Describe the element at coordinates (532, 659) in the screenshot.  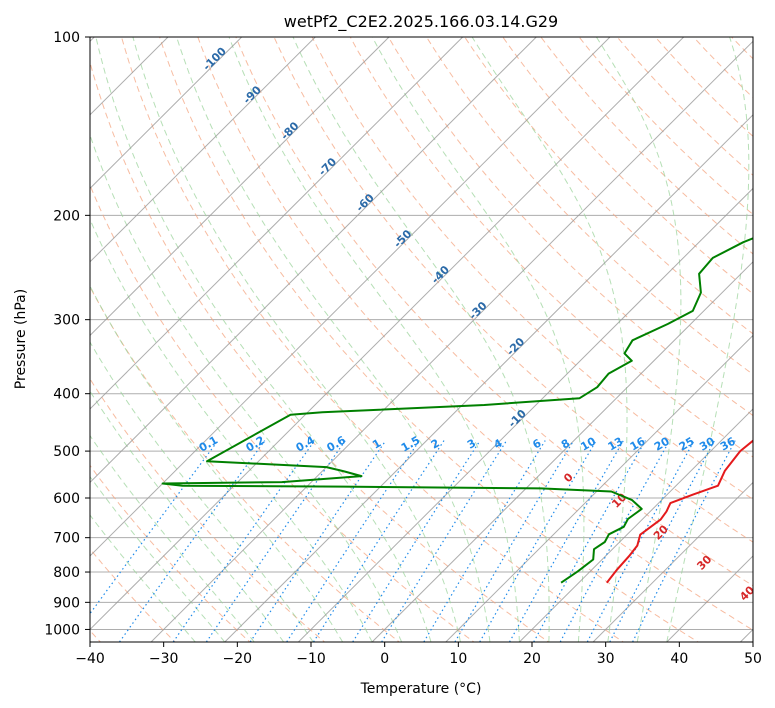
I see `x-tick-label: 20` at that location.